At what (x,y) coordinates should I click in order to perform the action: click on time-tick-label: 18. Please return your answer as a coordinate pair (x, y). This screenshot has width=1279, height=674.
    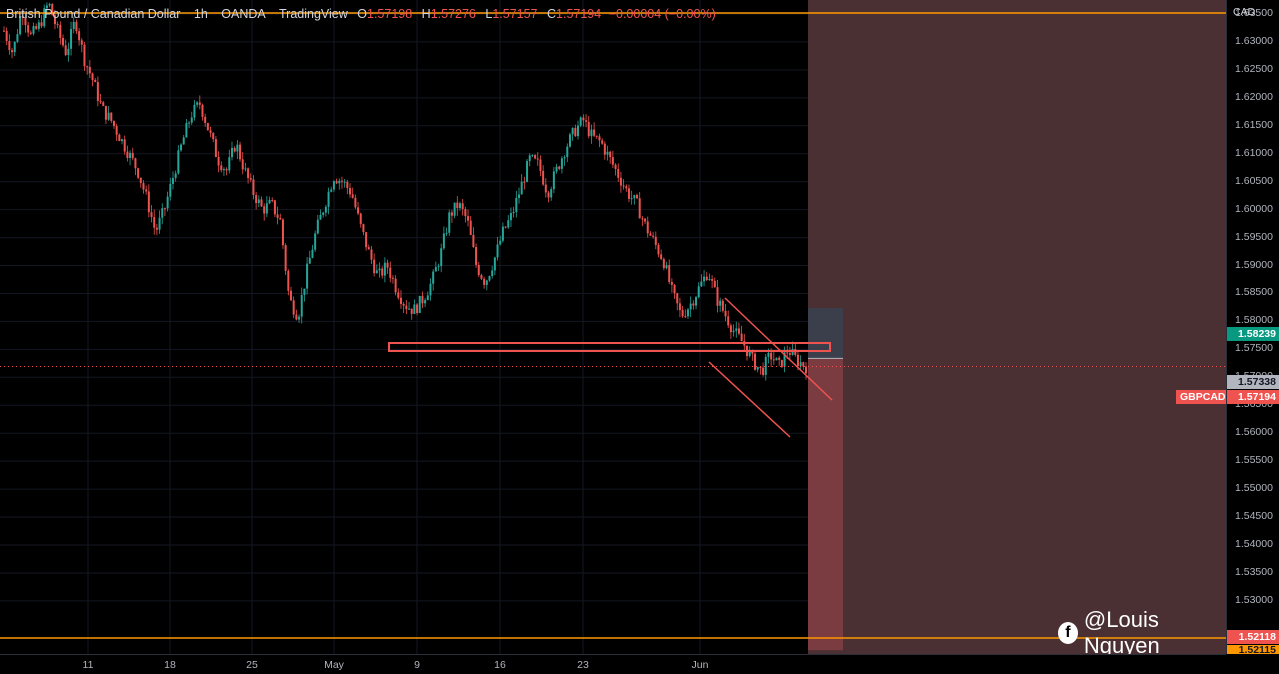
    Looking at the image, I should click on (170, 665).